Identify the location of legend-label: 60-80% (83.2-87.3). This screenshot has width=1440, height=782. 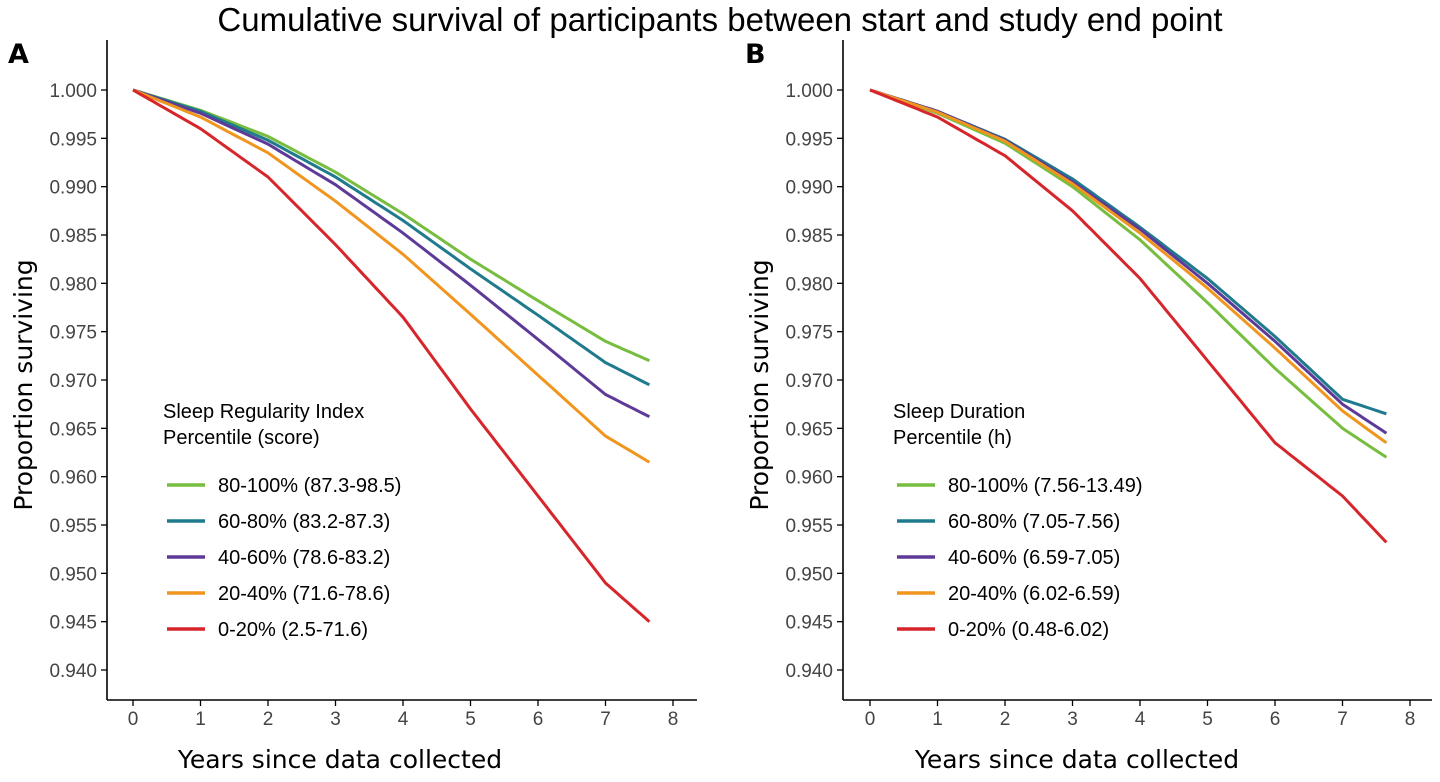
(304, 522).